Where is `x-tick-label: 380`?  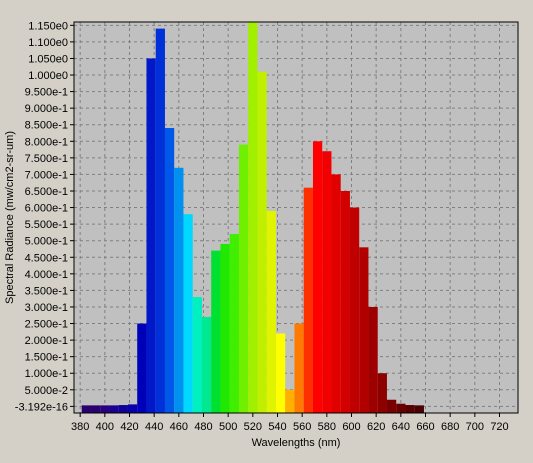 x-tick-label: 380 is located at coordinates (80, 427).